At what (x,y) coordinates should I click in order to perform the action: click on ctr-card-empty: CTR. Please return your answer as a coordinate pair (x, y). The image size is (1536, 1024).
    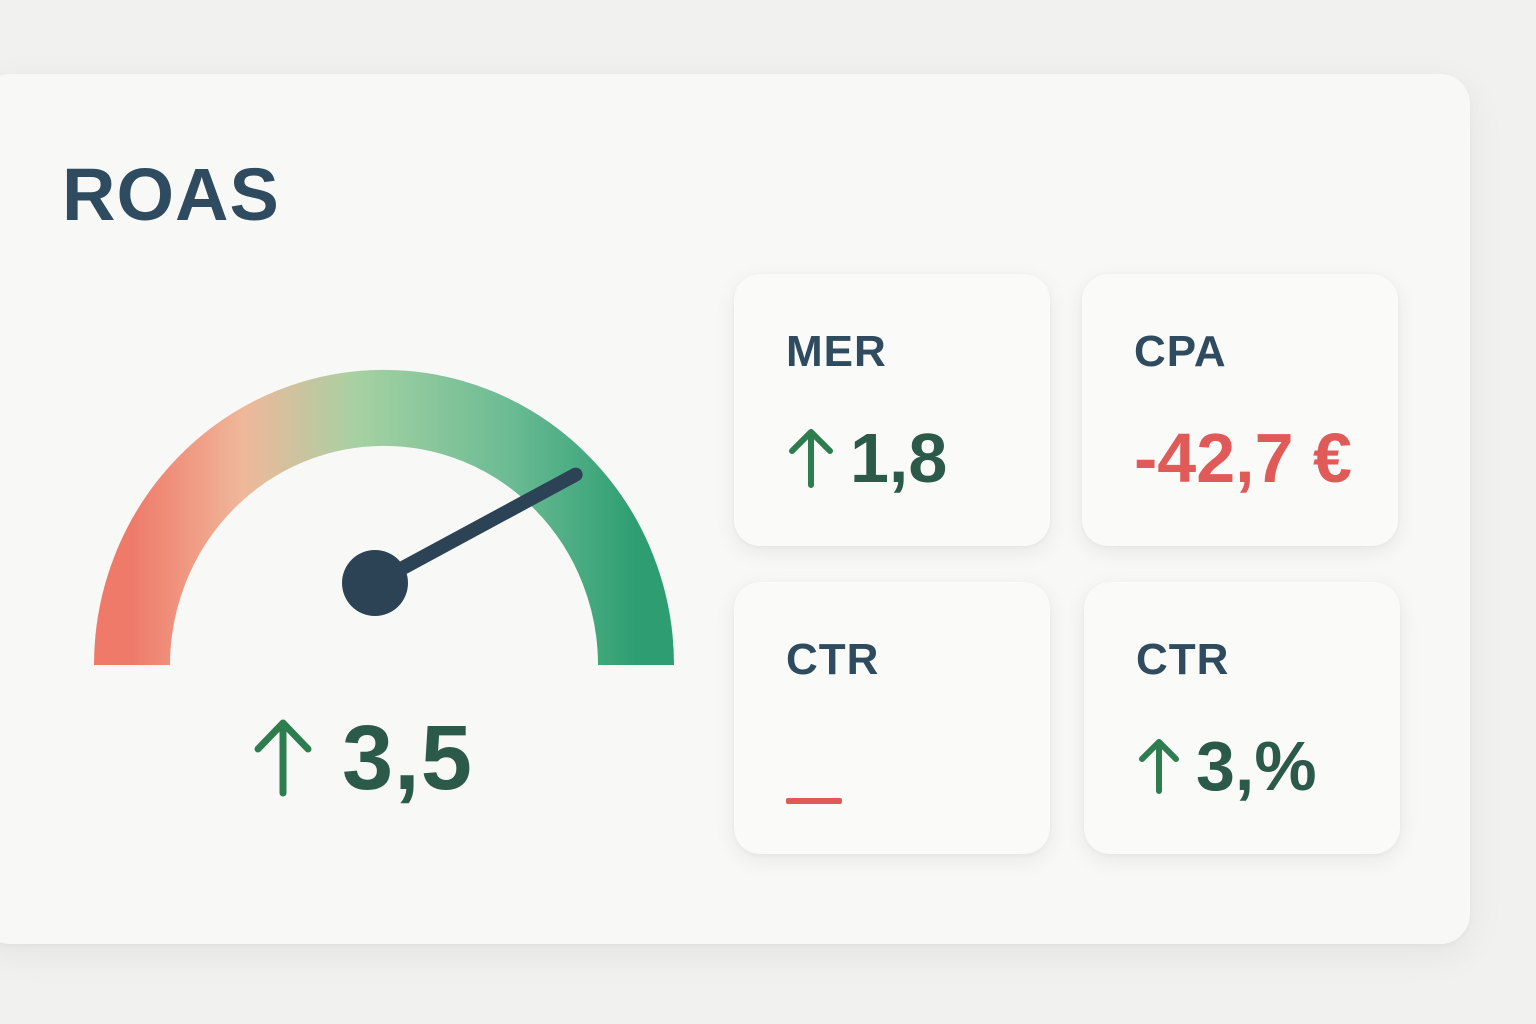
    Looking at the image, I should click on (892, 718).